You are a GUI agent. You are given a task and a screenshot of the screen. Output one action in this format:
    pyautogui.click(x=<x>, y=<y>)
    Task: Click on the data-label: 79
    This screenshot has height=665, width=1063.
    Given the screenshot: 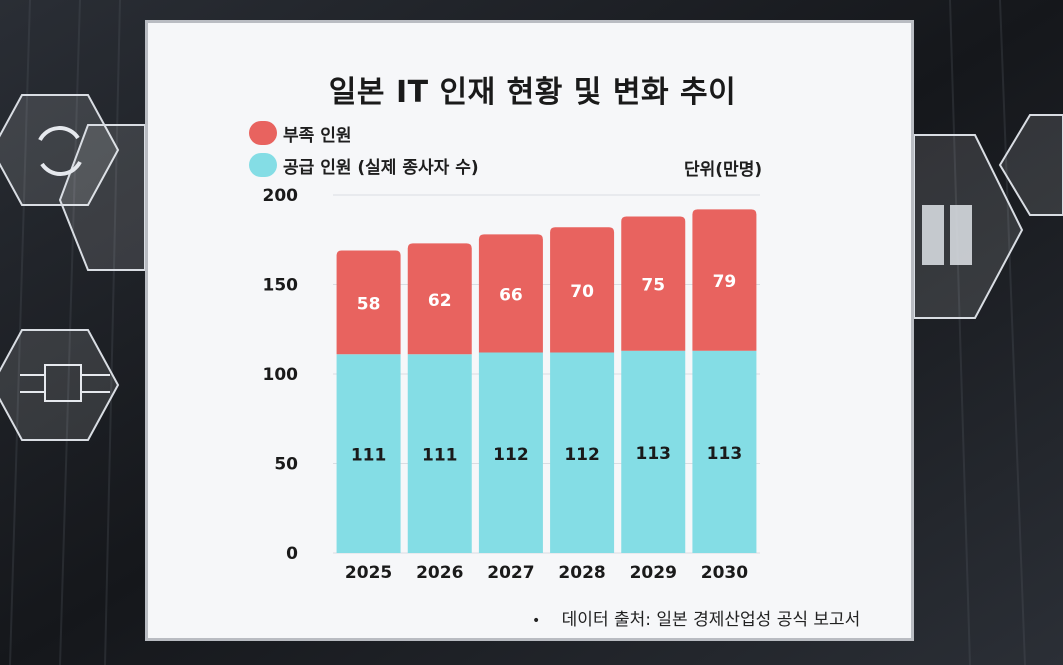 What is the action you would take?
    pyautogui.click(x=725, y=282)
    